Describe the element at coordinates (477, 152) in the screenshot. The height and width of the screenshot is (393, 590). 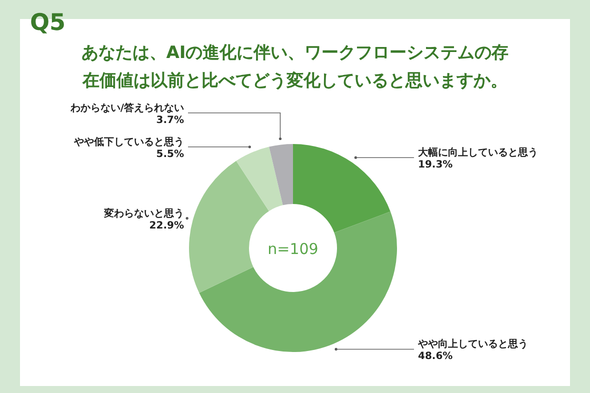
I see `slice-label: 大幅に向上していると思う` at that location.